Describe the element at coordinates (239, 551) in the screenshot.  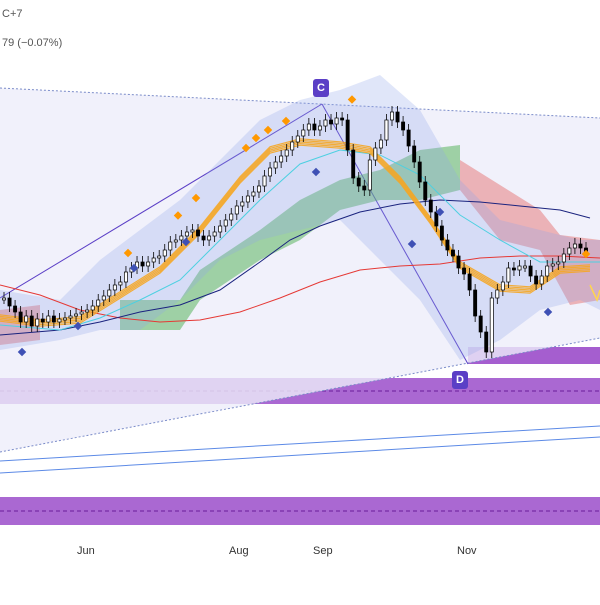
I see `x-tick-label: Aug` at that location.